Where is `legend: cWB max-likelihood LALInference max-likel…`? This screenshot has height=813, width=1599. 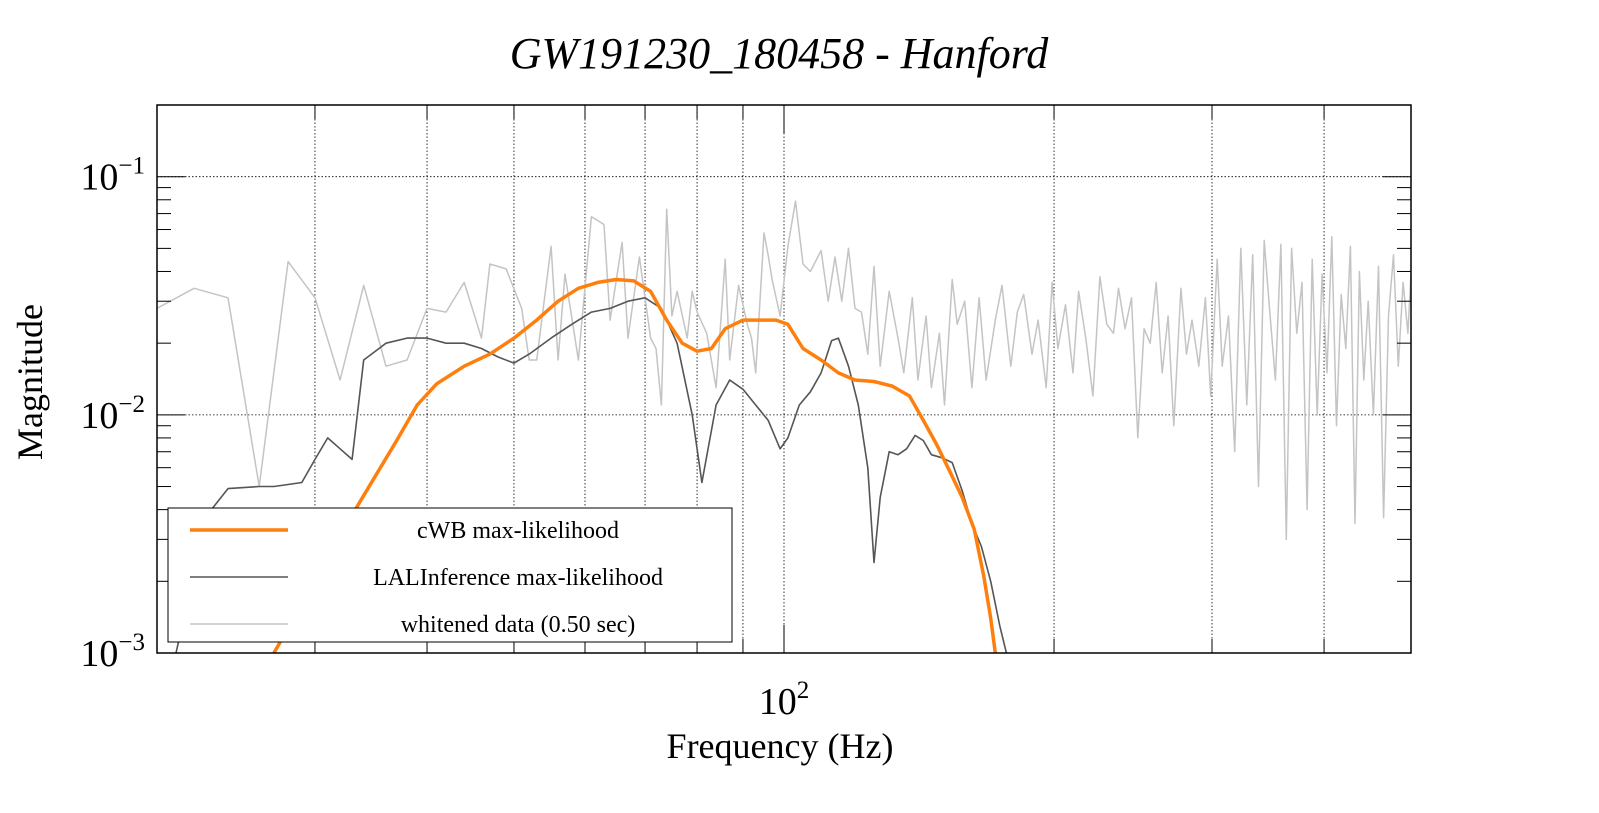
legend: cWB max-likelihood LALInference max-likel… is located at coordinates (450, 575).